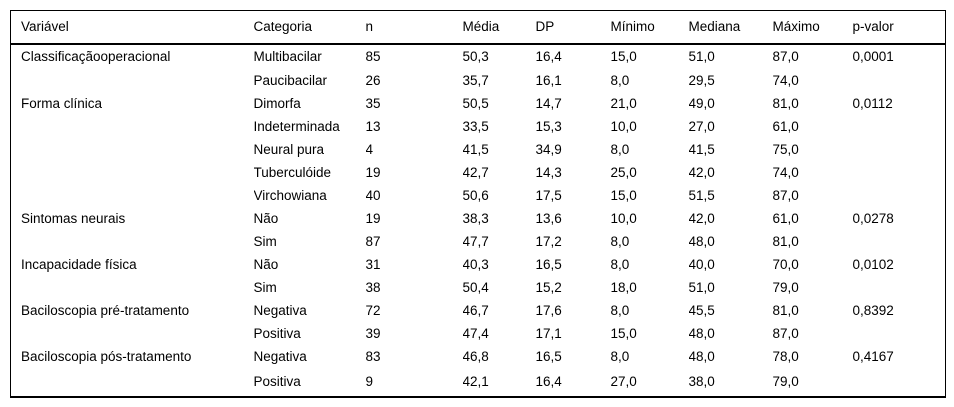 The width and height of the screenshot is (954, 407). I want to click on dp-cell: 17,5, so click(548, 196).